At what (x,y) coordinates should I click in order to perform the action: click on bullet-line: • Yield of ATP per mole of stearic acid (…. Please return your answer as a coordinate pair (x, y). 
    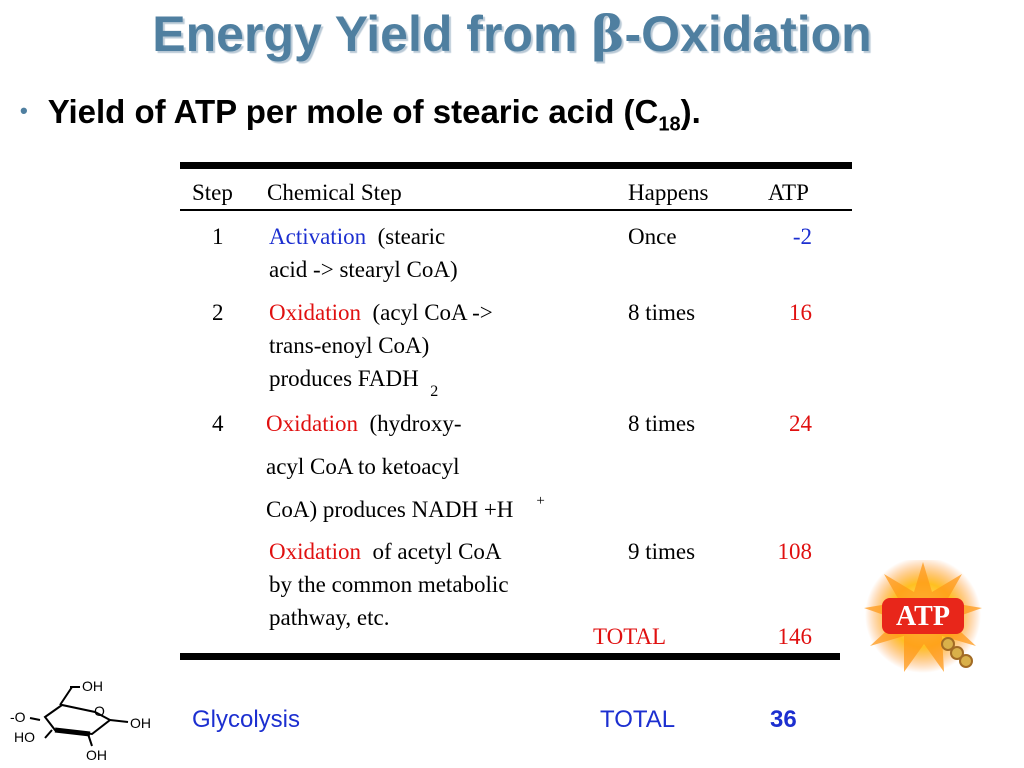
    Looking at the image, I should click on (360, 115).